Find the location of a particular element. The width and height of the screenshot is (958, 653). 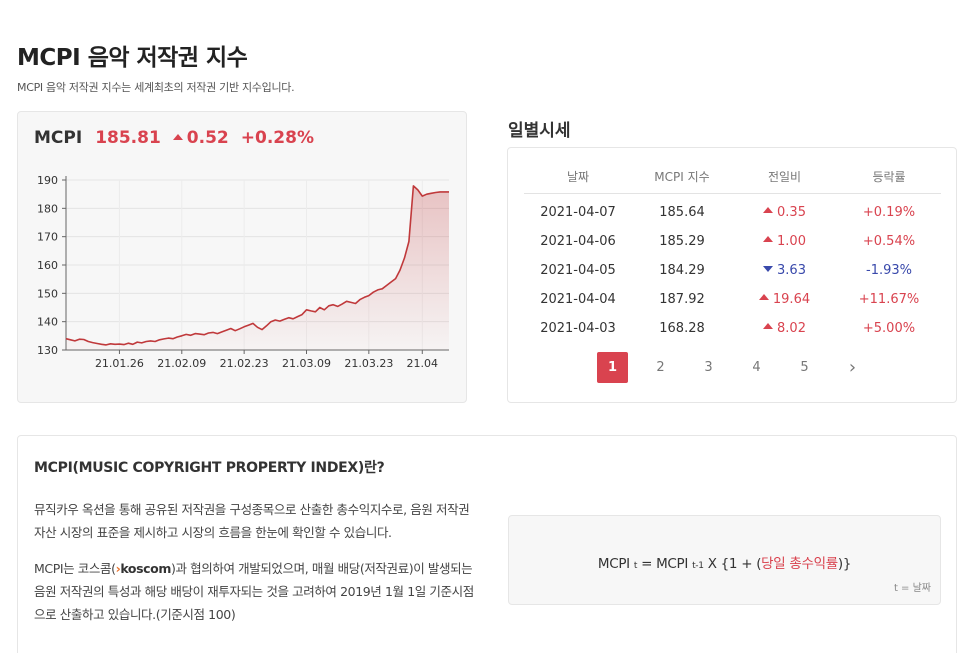

table-row: 2021-04-05 184.29 3.63 -1.93% is located at coordinates (732, 270).